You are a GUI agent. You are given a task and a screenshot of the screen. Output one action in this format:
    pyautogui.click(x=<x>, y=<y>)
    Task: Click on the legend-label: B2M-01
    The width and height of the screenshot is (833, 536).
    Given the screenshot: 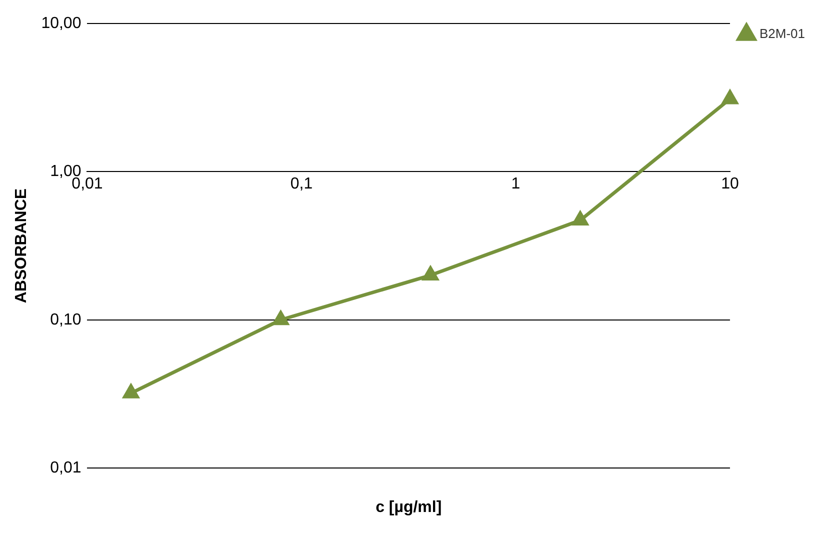 What is the action you would take?
    pyautogui.click(x=782, y=34)
    